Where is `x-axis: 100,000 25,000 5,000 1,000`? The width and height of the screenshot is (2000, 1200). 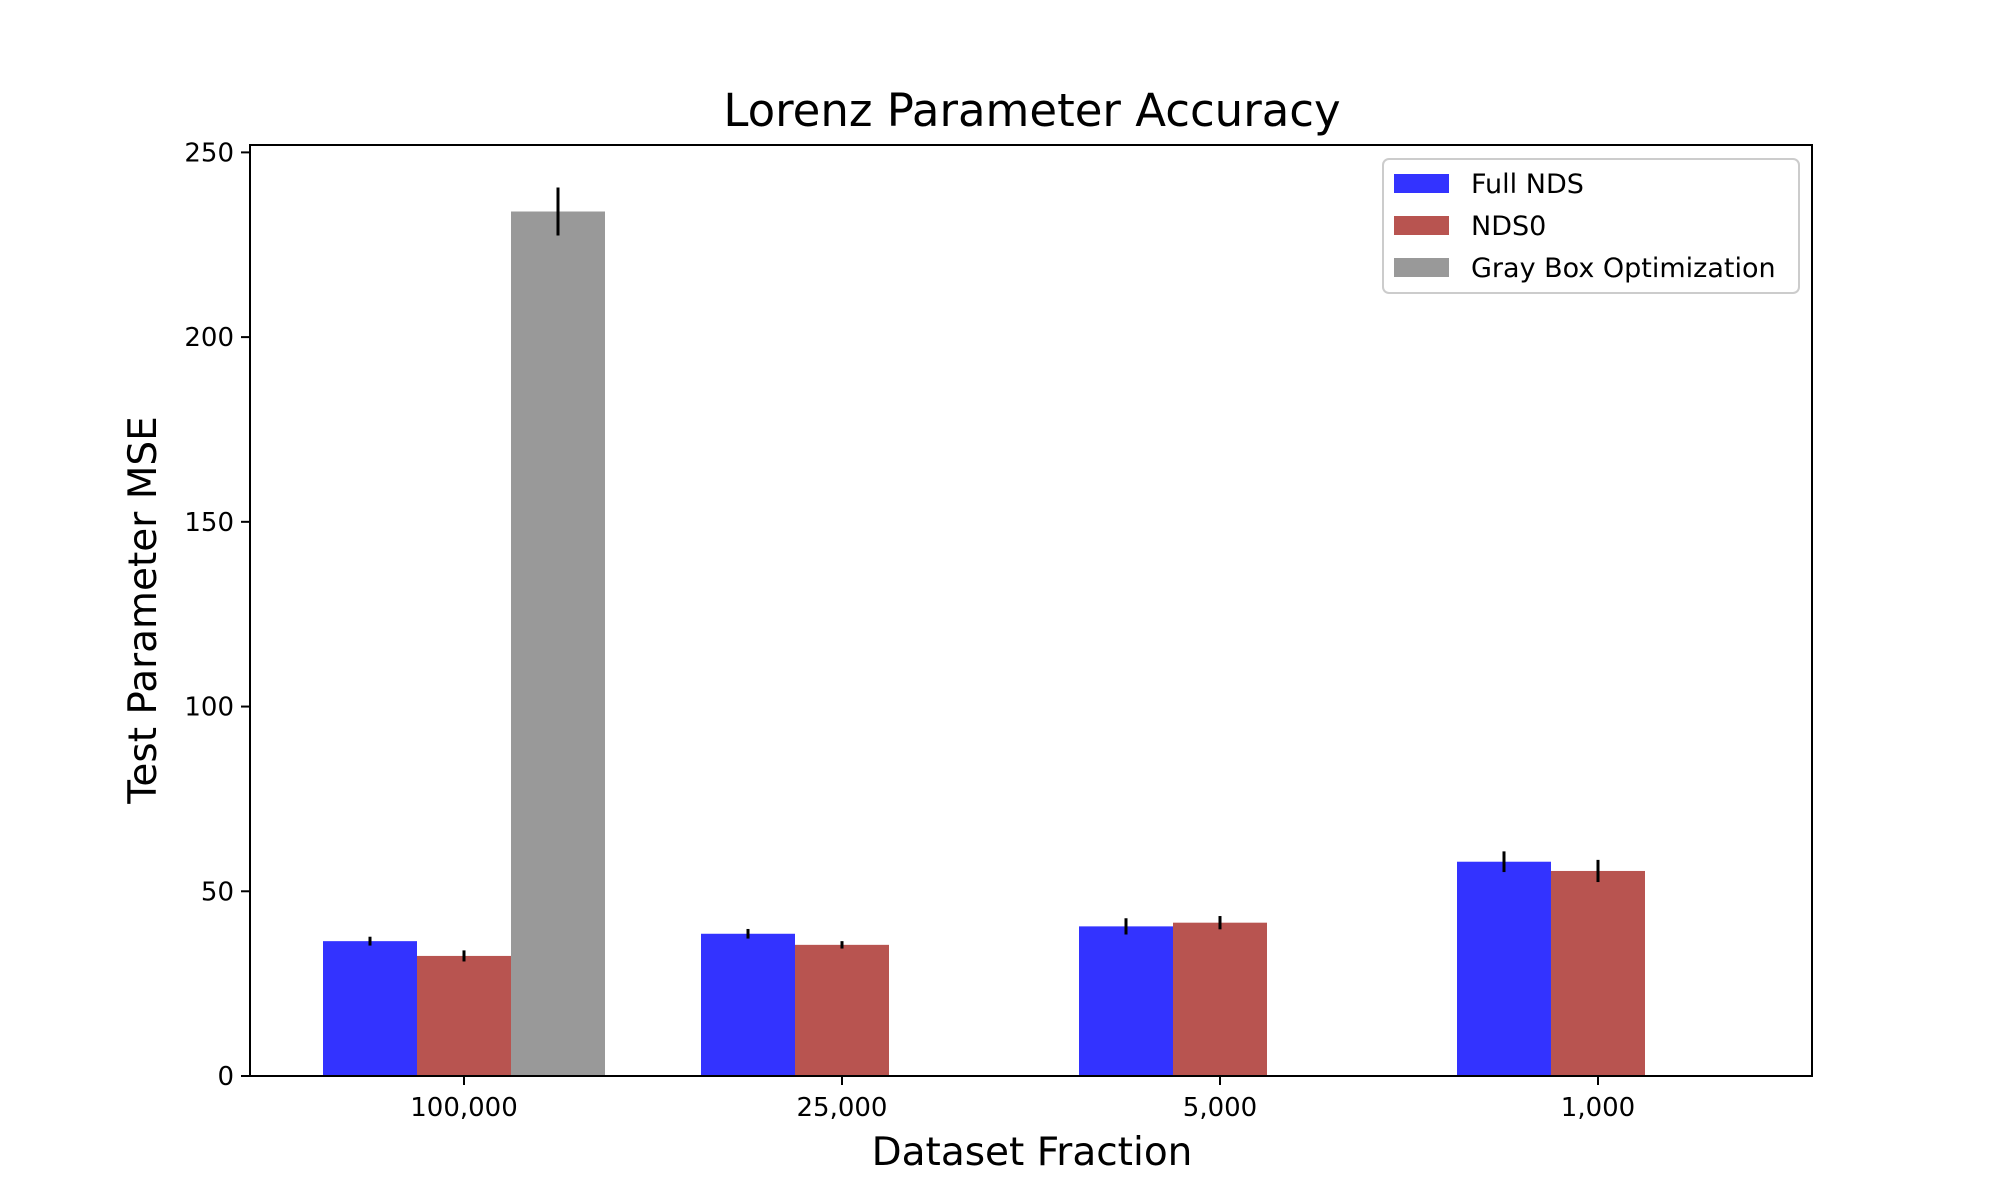
x-axis: 100,000 25,000 5,000 1,000 is located at coordinates (1022, 1099).